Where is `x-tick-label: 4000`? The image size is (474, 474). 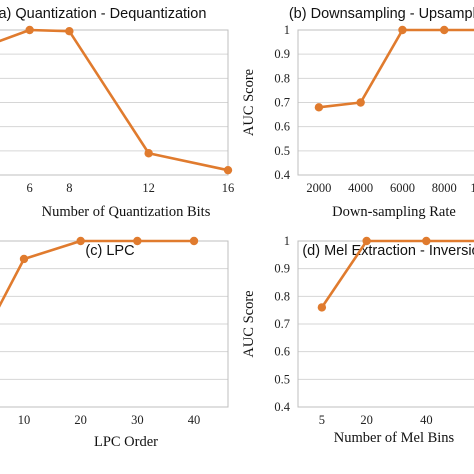 x-tick-label: 4000 is located at coordinates (360, 188).